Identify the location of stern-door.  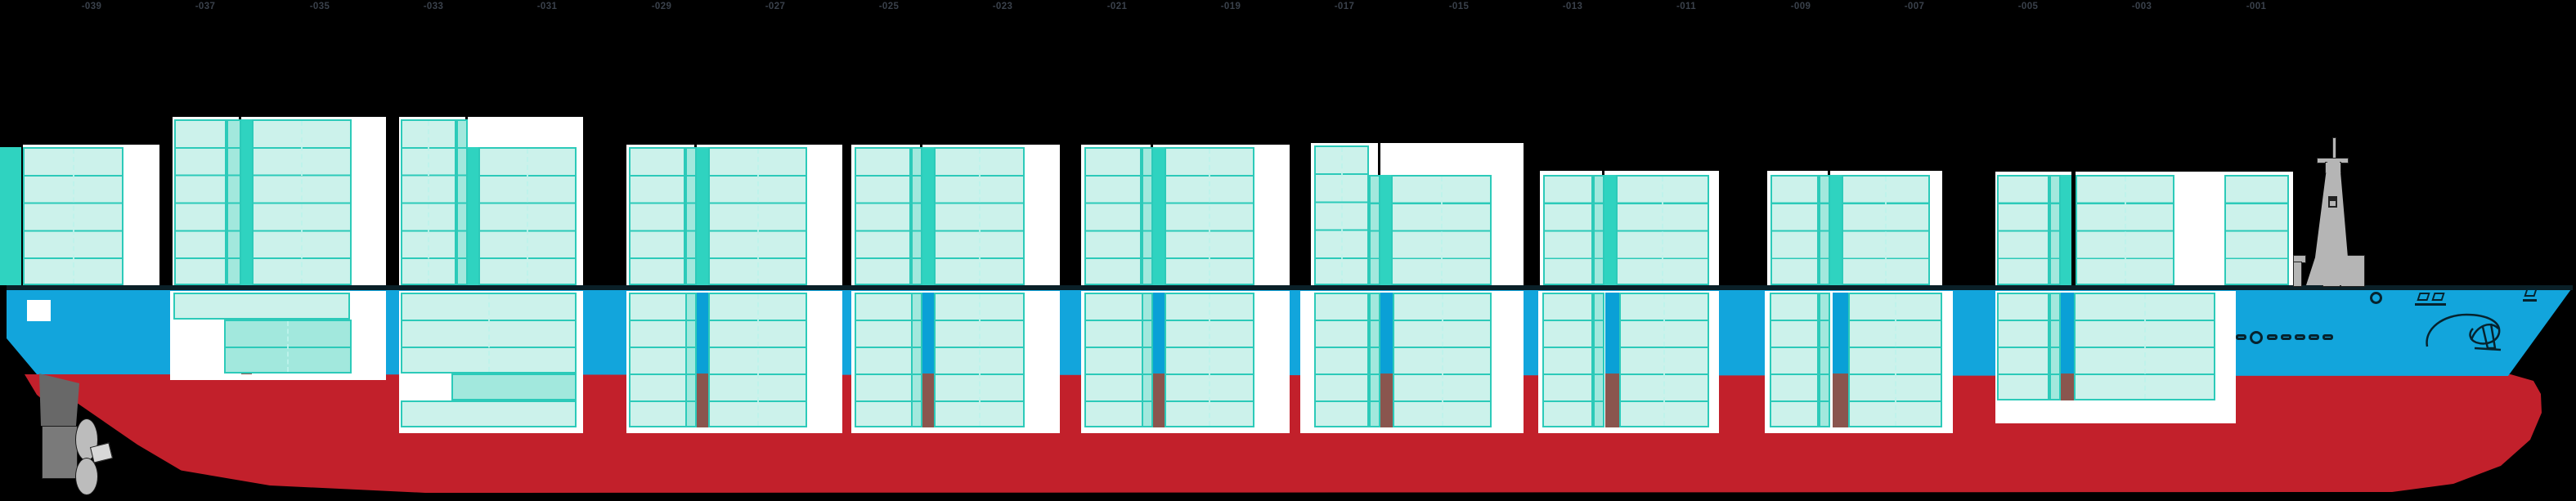
(39, 310).